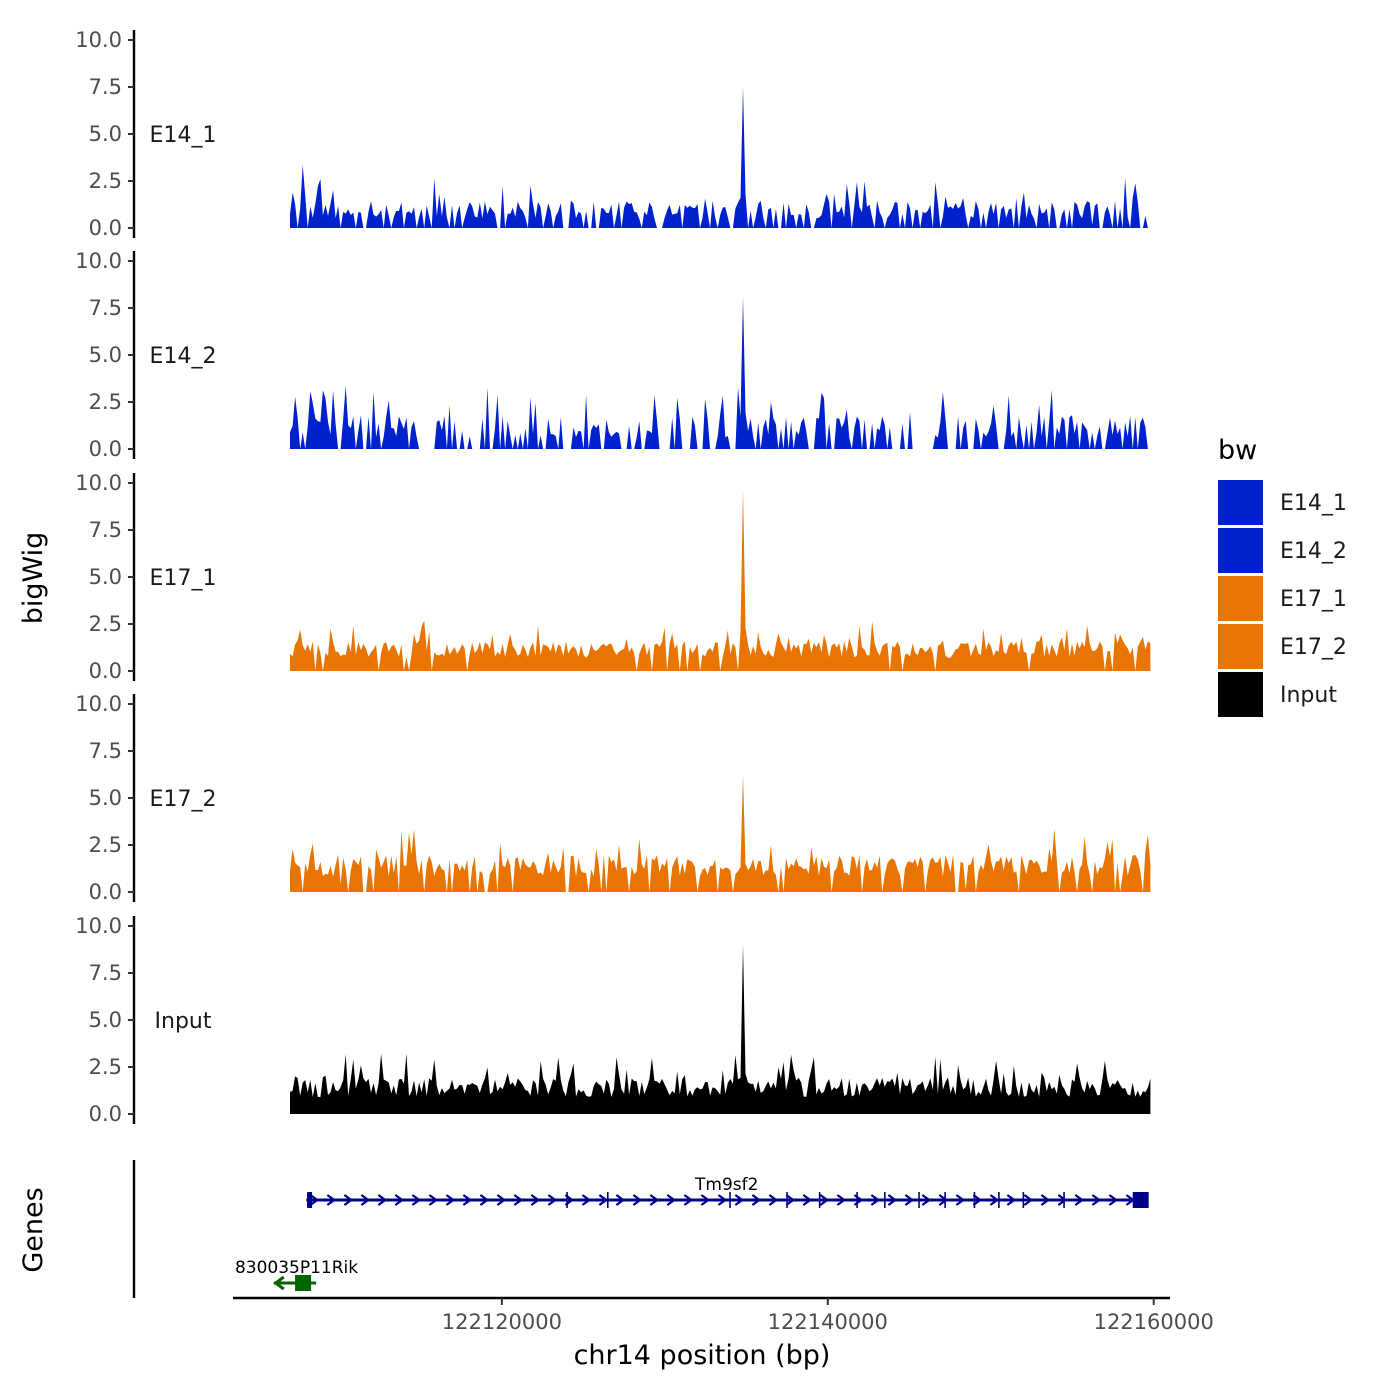 This screenshot has height=1400, width=1400. What do you see at coordinates (183, 356) in the screenshot?
I see `track-label: E14_2` at bounding box center [183, 356].